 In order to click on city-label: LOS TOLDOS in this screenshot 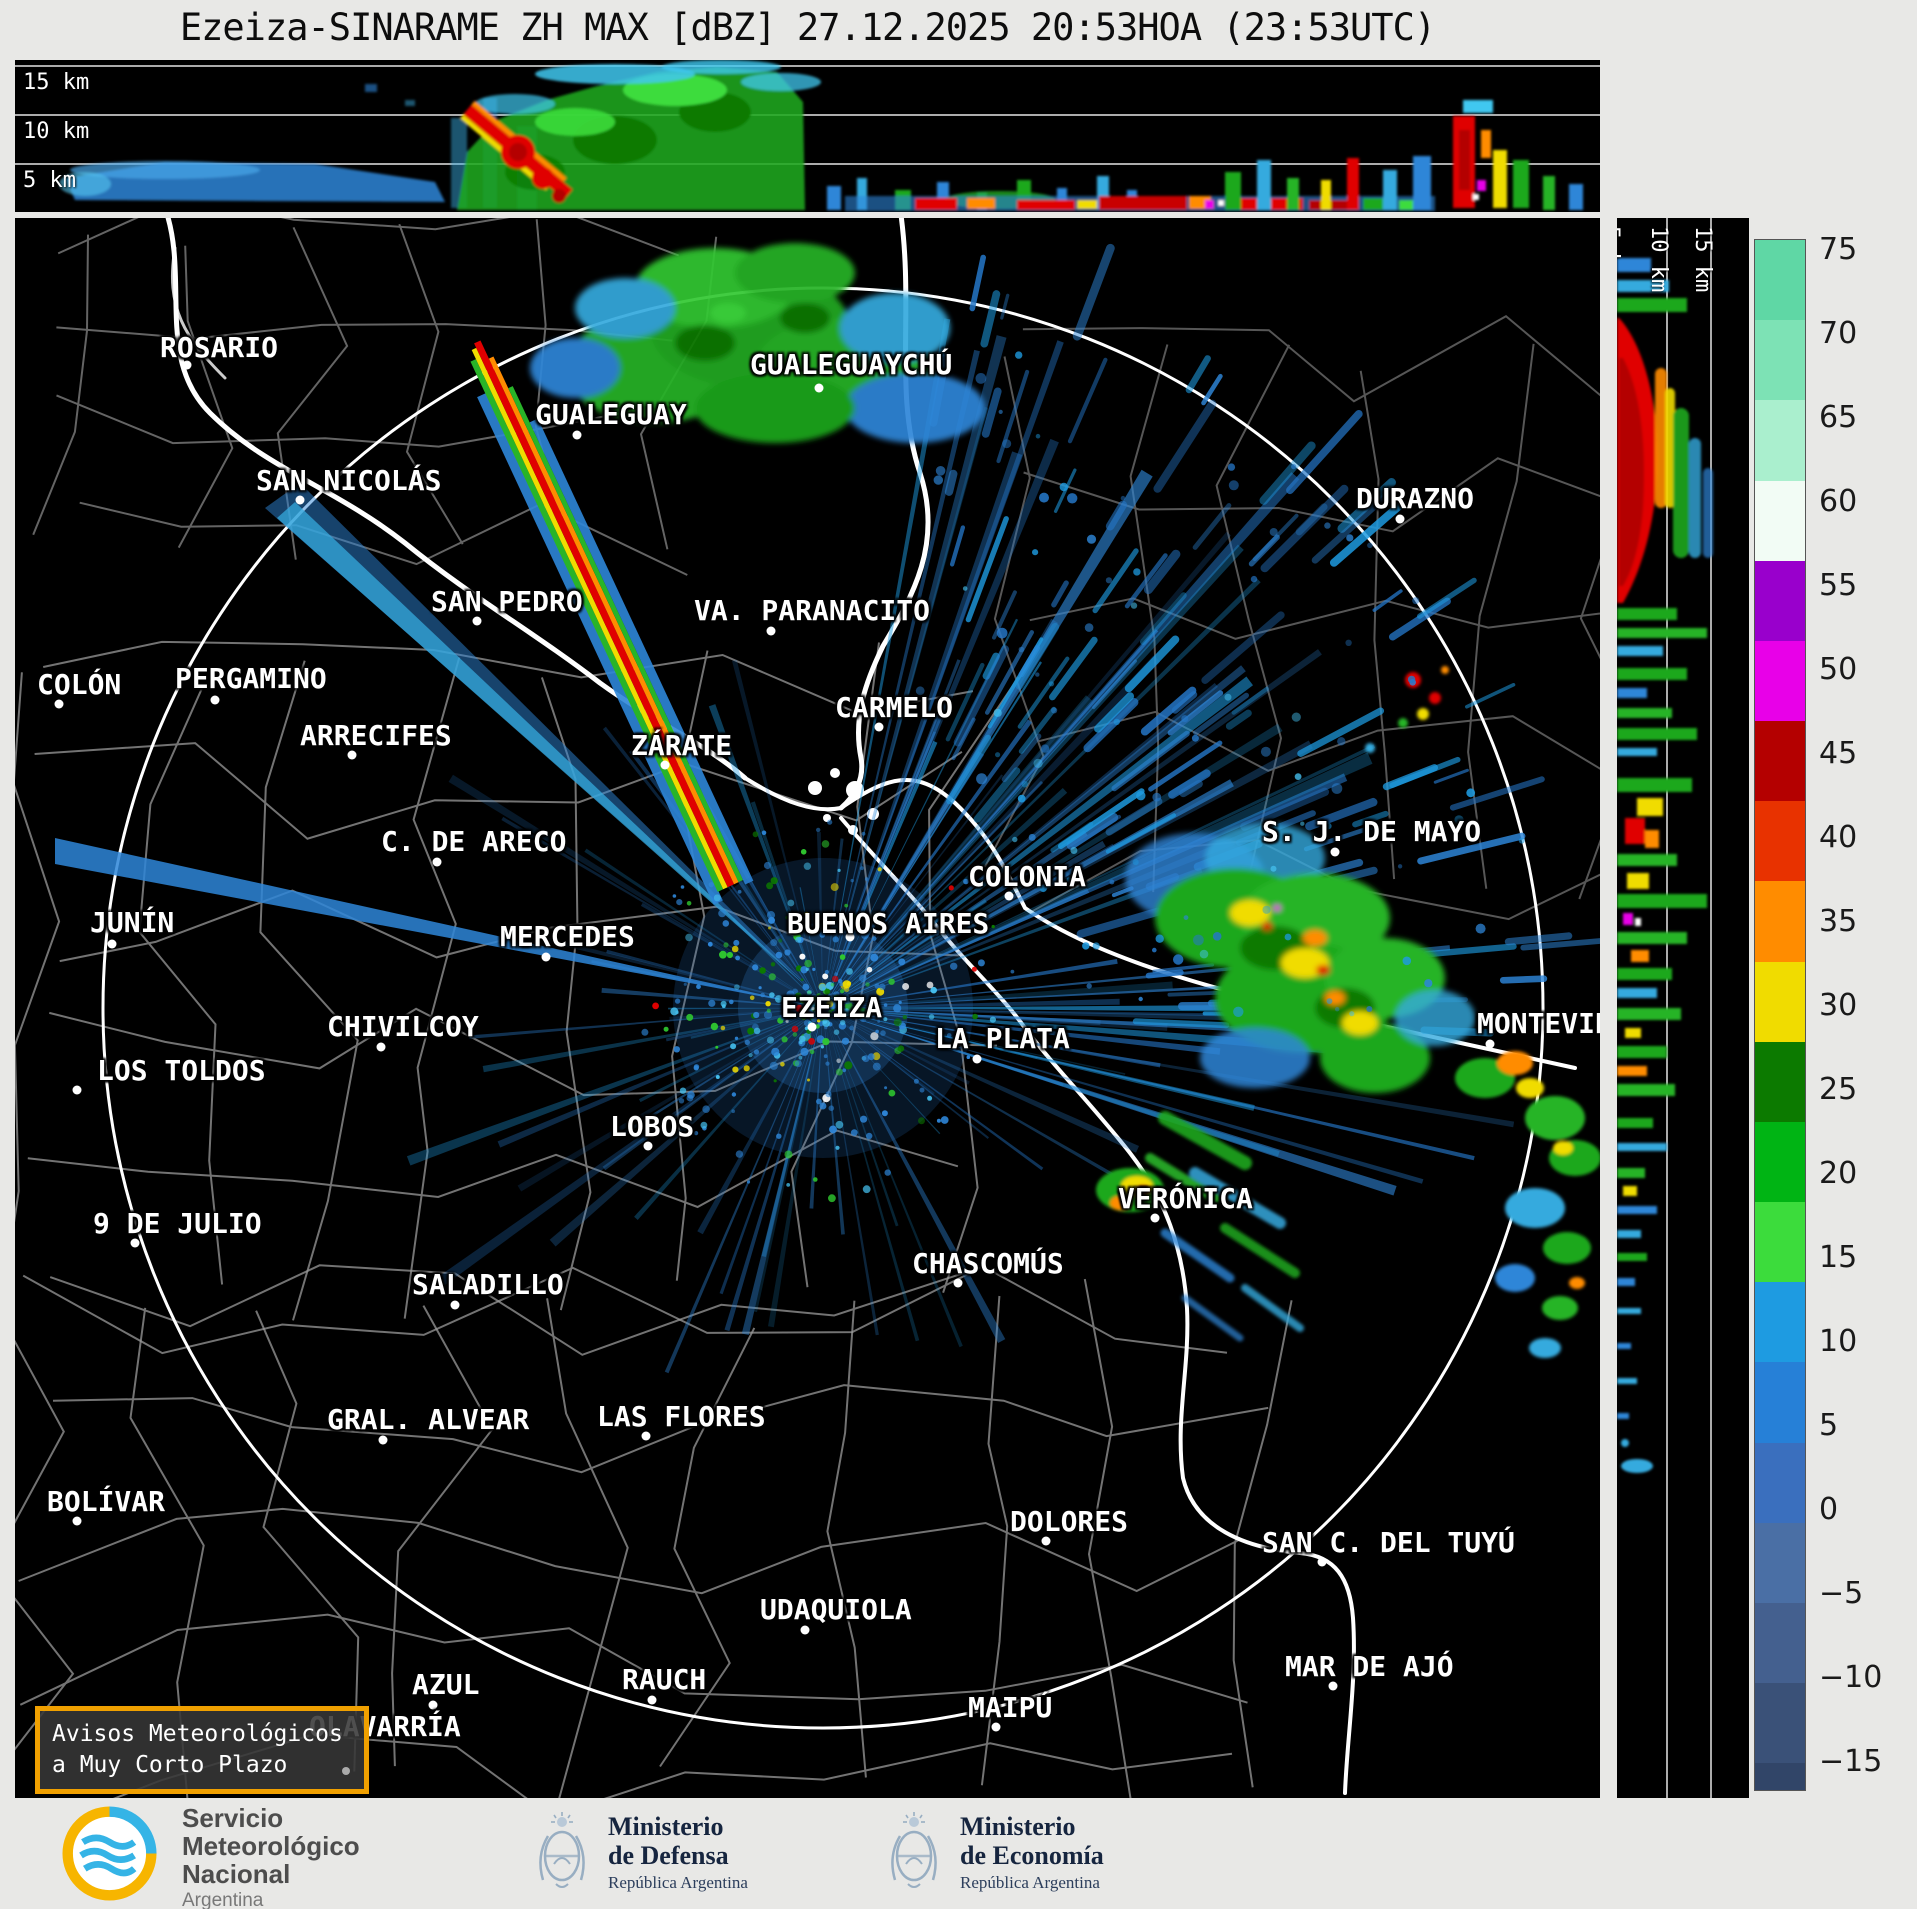, I will do `click(181, 1070)`.